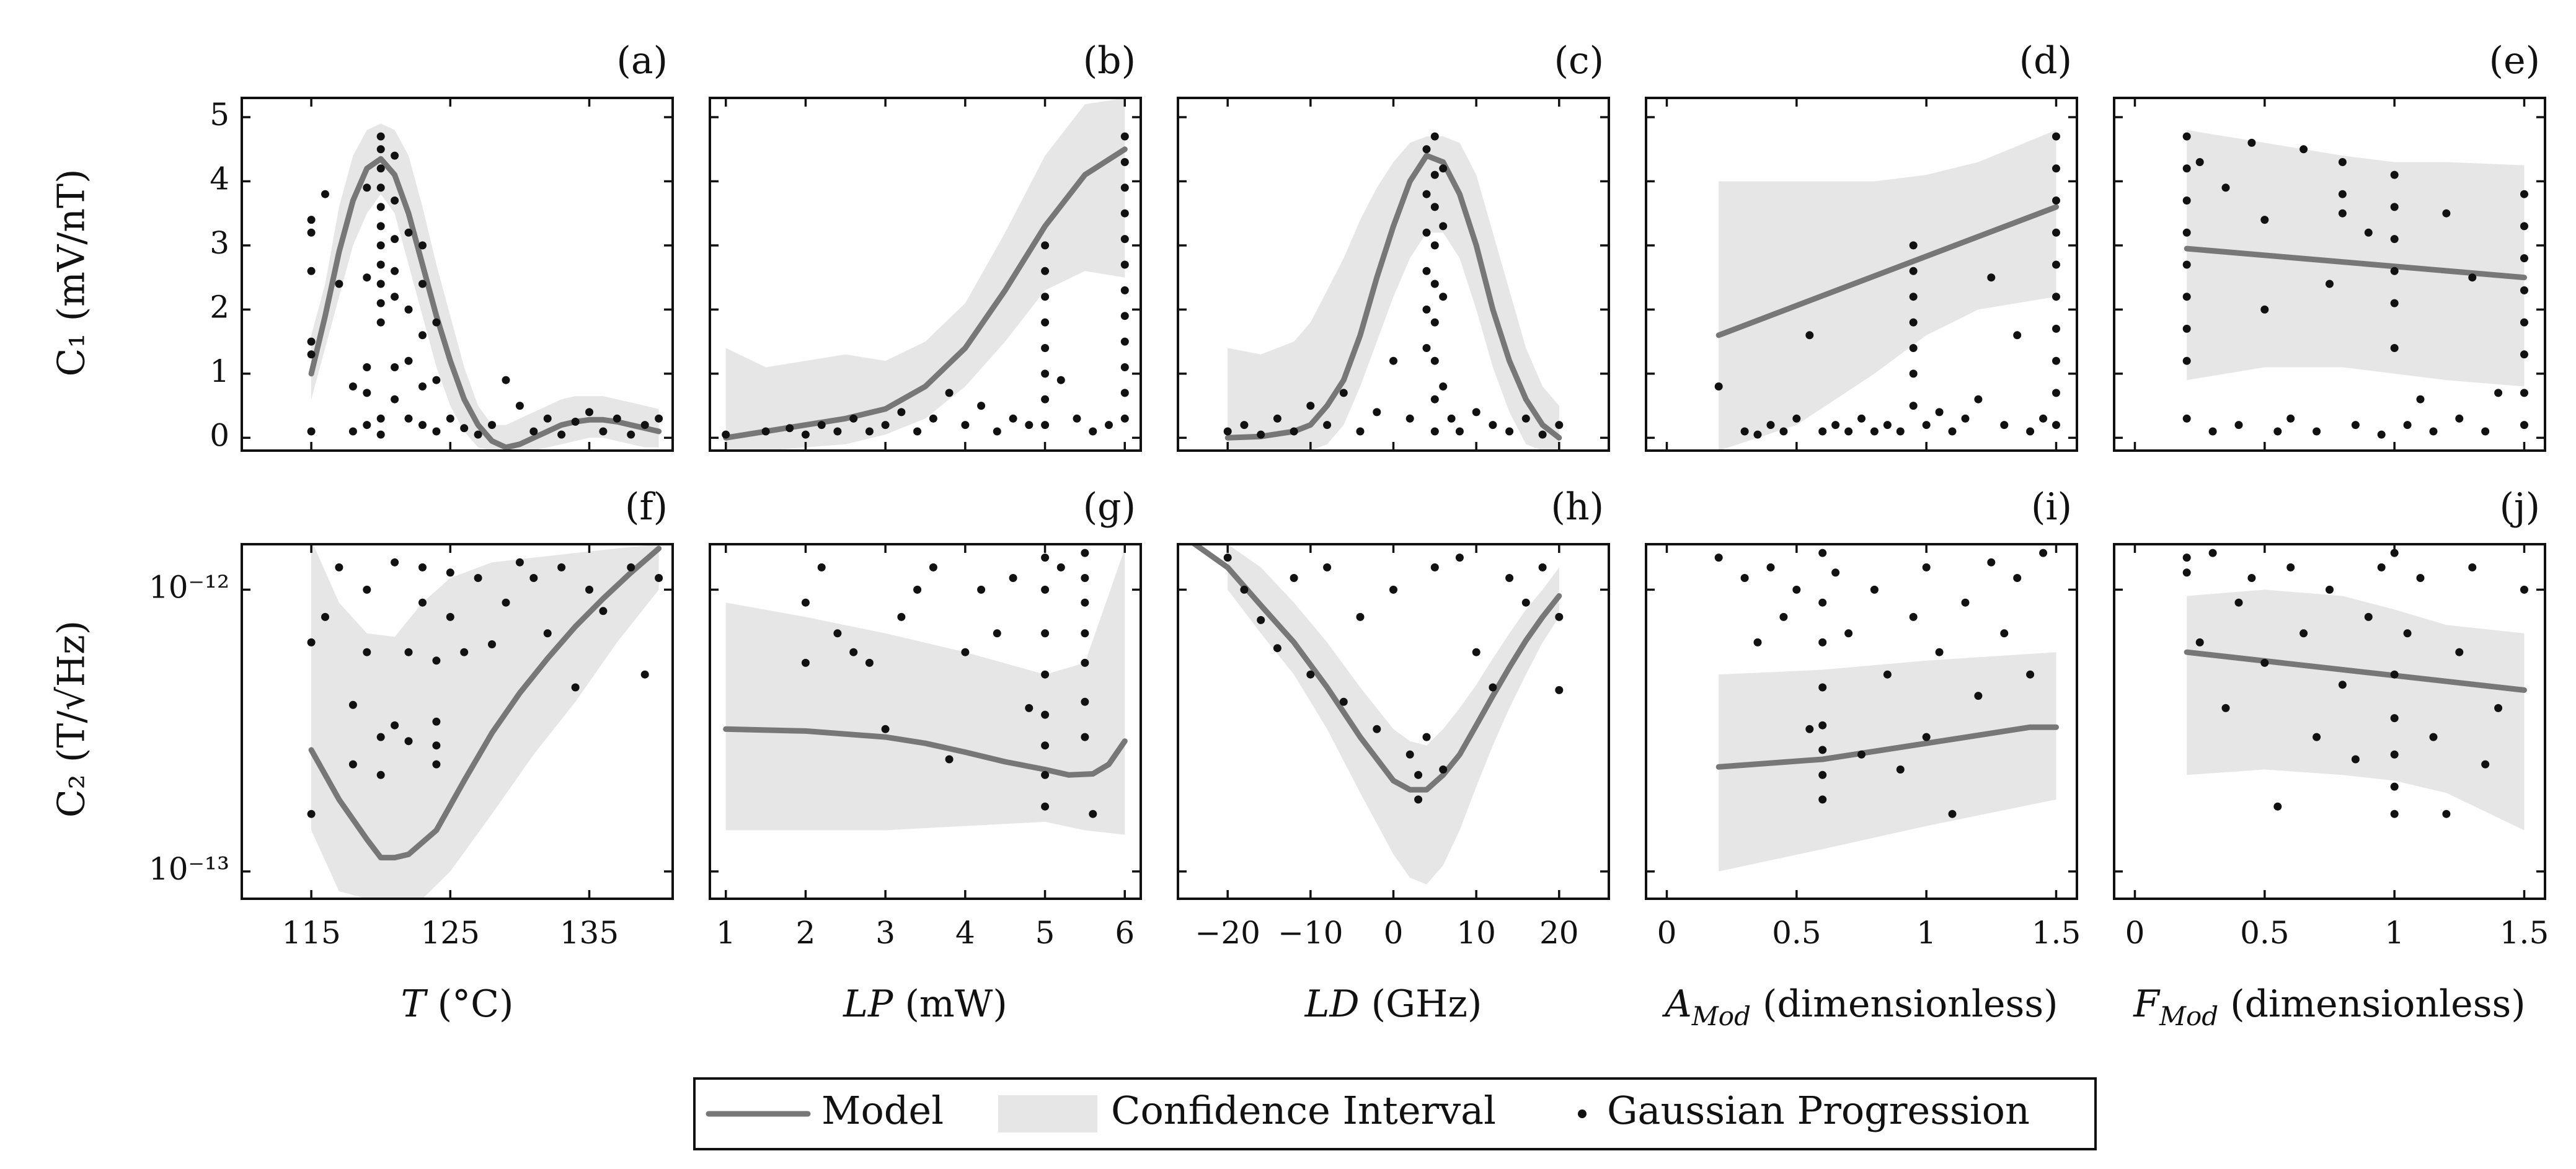  I want to click on y-tick-label: 10⁻¹², so click(189, 587).